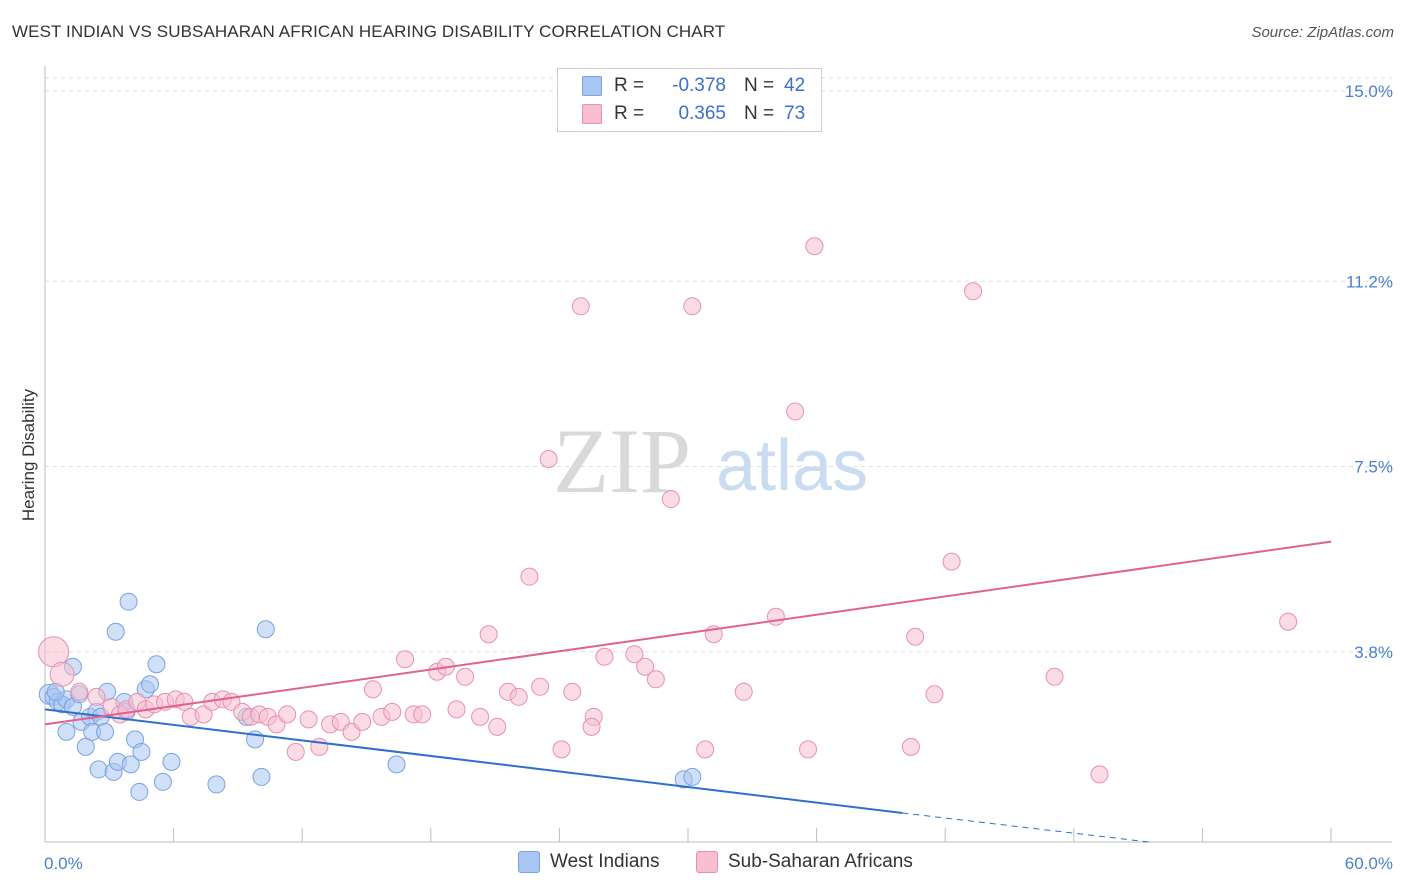 This screenshot has width=1406, height=892. I want to click on watermark-atlas: atlas, so click(792, 466).